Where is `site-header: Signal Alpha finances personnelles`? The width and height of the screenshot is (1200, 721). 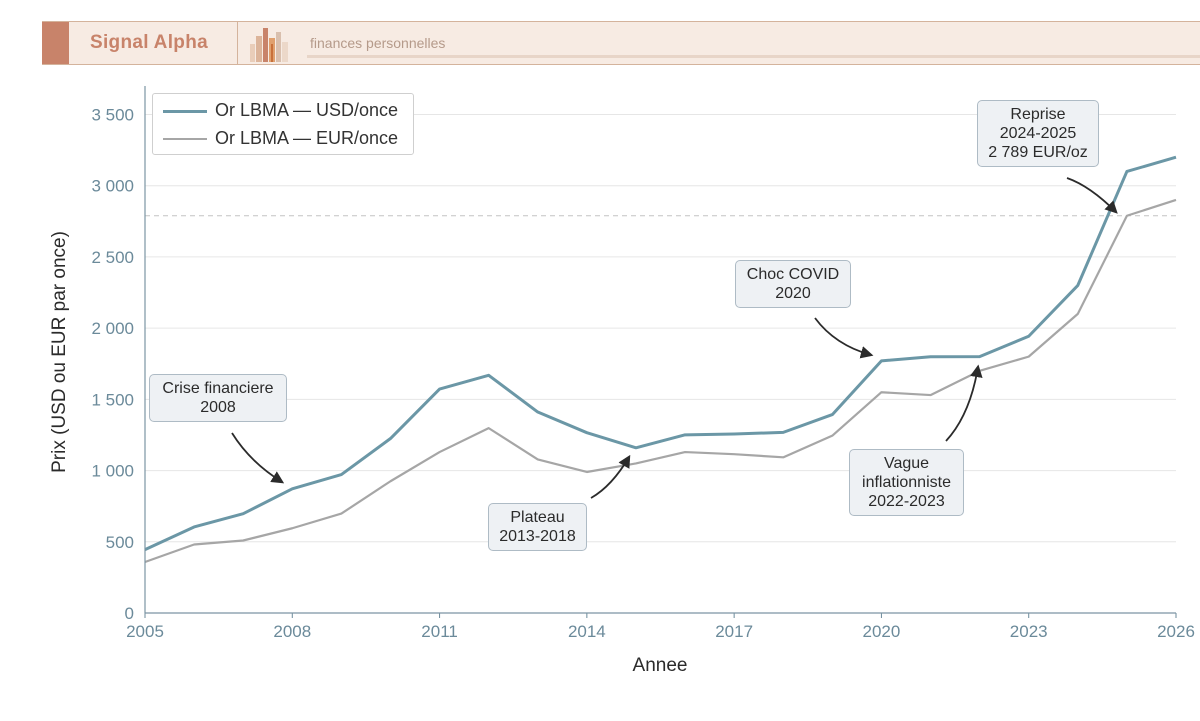 site-header: Signal Alpha finances personnelles is located at coordinates (621, 43).